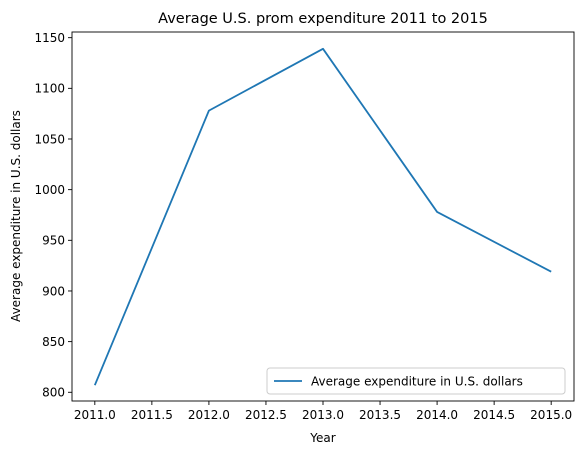  Describe the element at coordinates (53, 342) in the screenshot. I see `y-tick-label: 850` at that location.